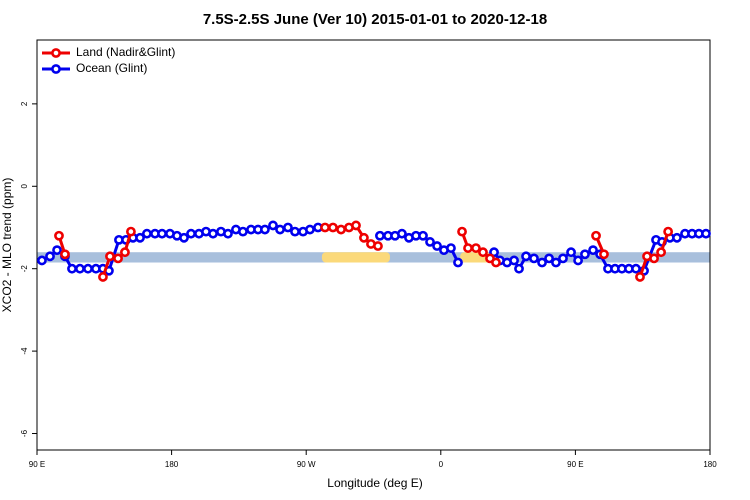 Image resolution: width=750 pixels, height=500 pixels. Describe the element at coordinates (306, 464) in the screenshot. I see `x-tick-label: 90 W` at that location.